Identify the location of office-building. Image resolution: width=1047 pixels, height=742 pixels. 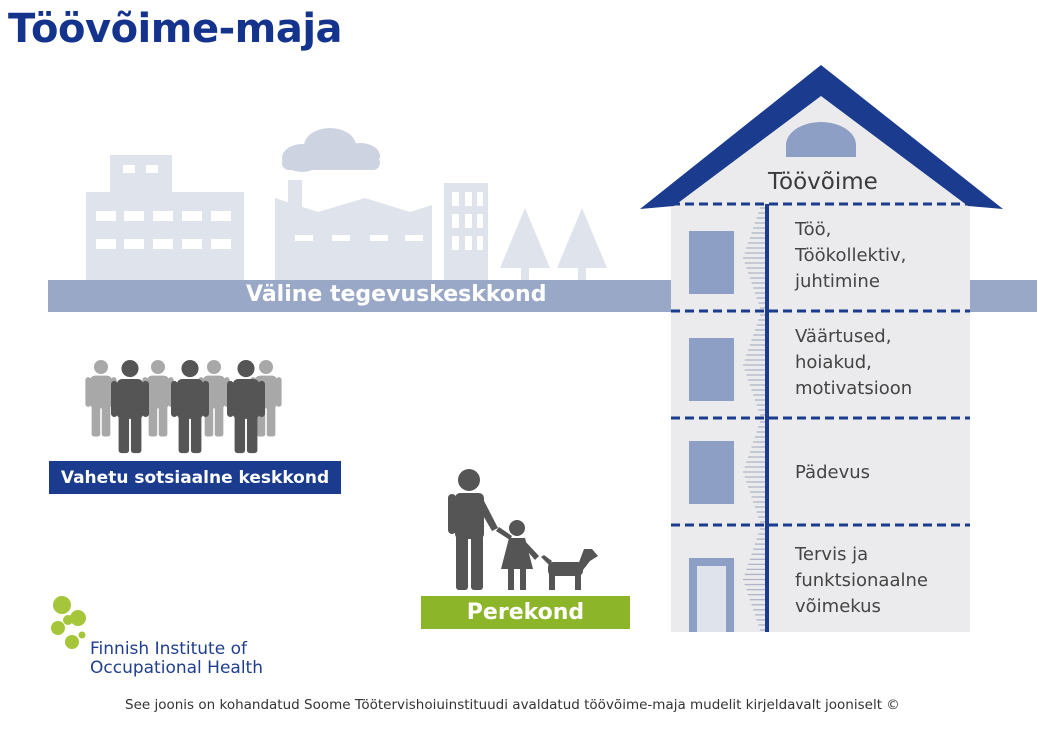
(165, 236).